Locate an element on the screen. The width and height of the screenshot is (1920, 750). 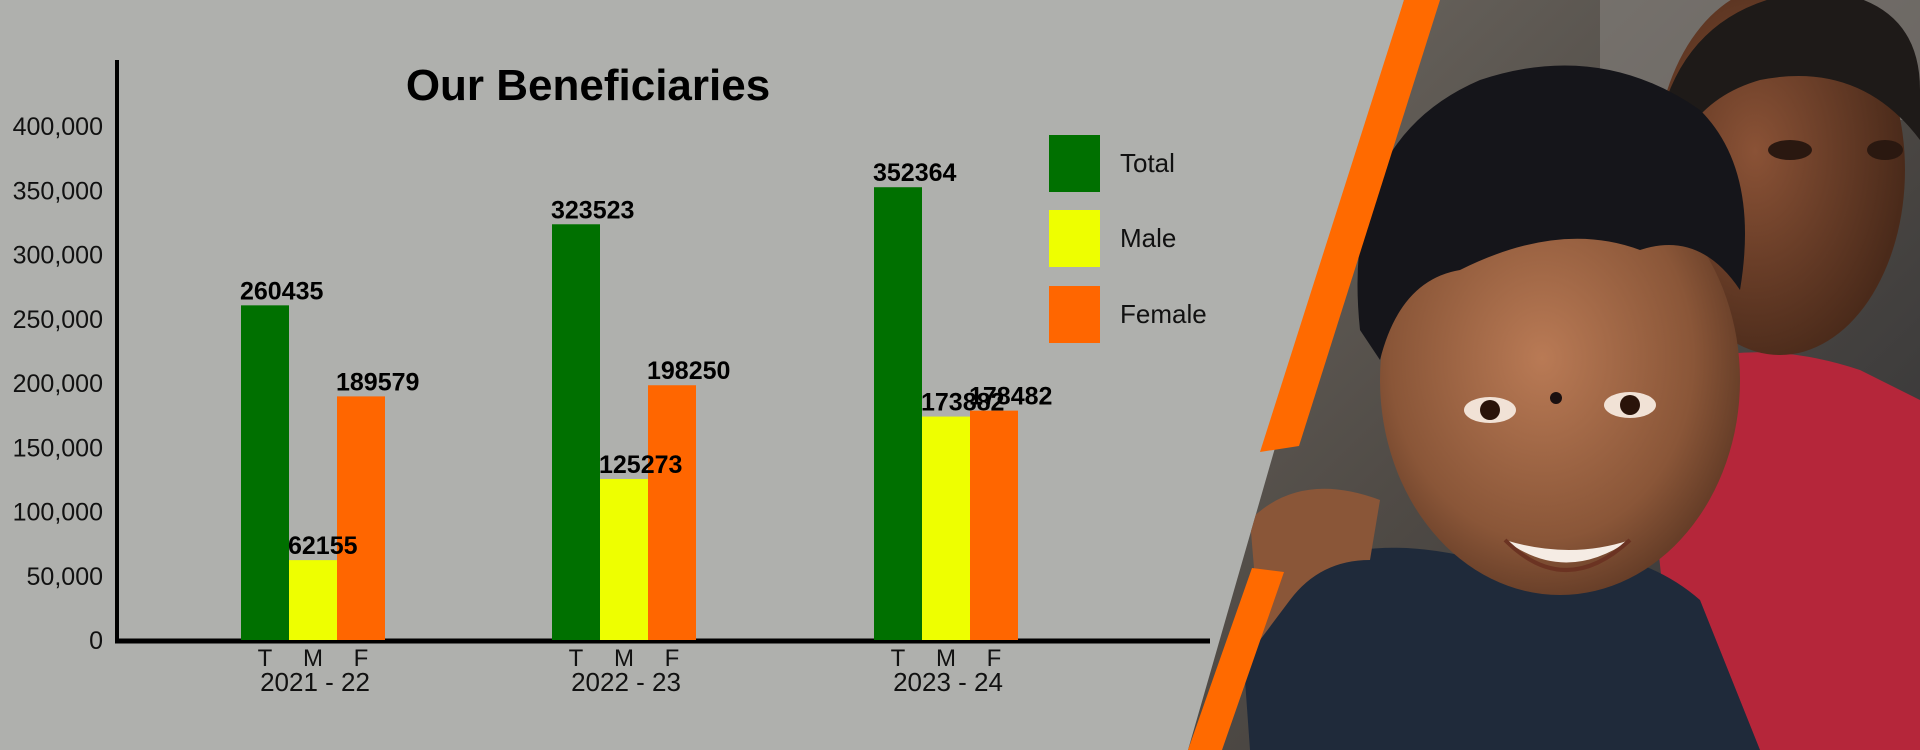
y-tick-label: 50,000 is located at coordinates (65, 577).